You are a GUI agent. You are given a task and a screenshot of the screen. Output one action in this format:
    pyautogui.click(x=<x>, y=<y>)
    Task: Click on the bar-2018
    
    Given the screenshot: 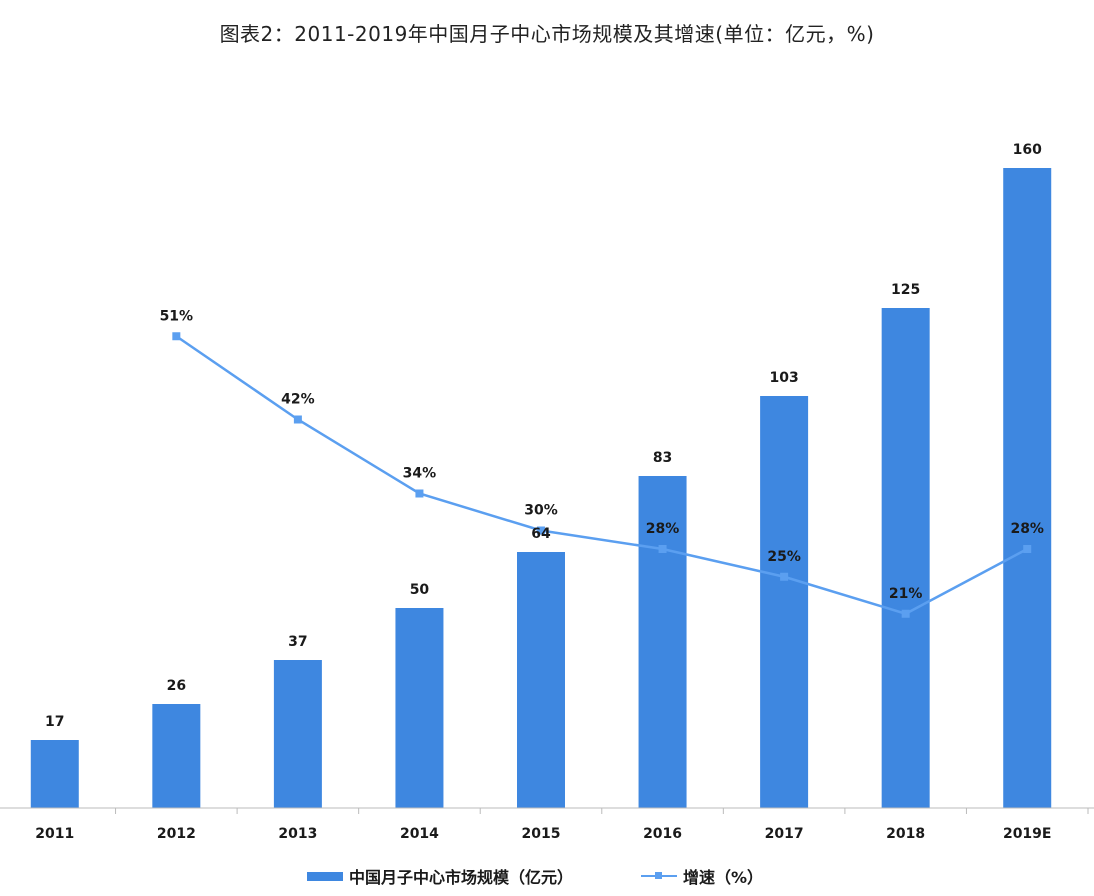 What is the action you would take?
    pyautogui.click(x=905, y=558)
    